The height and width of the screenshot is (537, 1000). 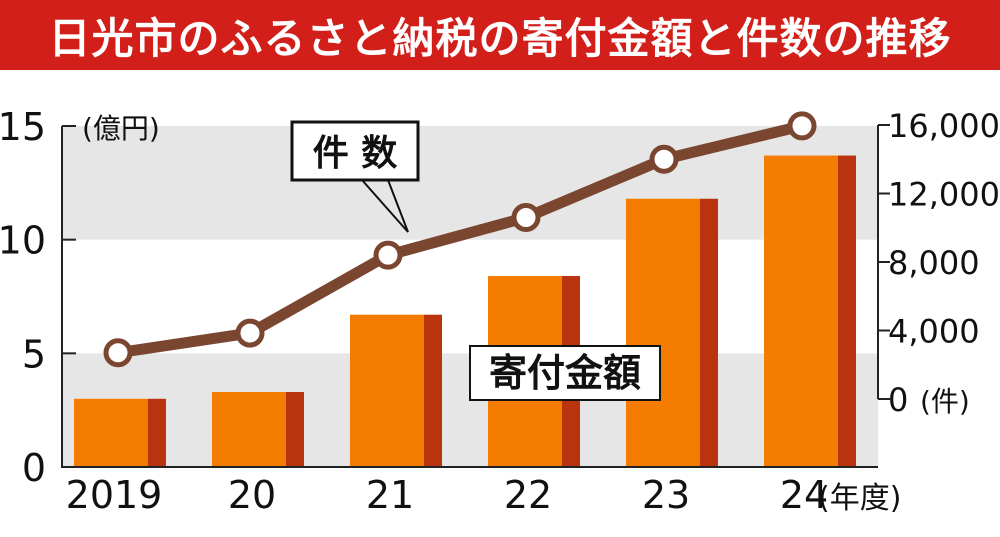 What do you see at coordinates (944, 195) in the screenshot?
I see `y-right-tick-label: 12,000` at bounding box center [944, 195].